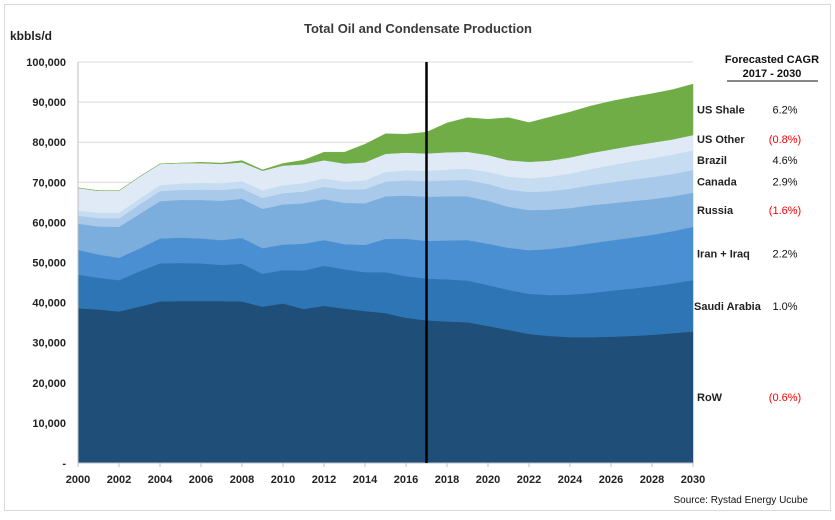 This screenshot has width=835, height=520. What do you see at coordinates (717, 182) in the screenshot?
I see `series-label-canada: Canada` at bounding box center [717, 182].